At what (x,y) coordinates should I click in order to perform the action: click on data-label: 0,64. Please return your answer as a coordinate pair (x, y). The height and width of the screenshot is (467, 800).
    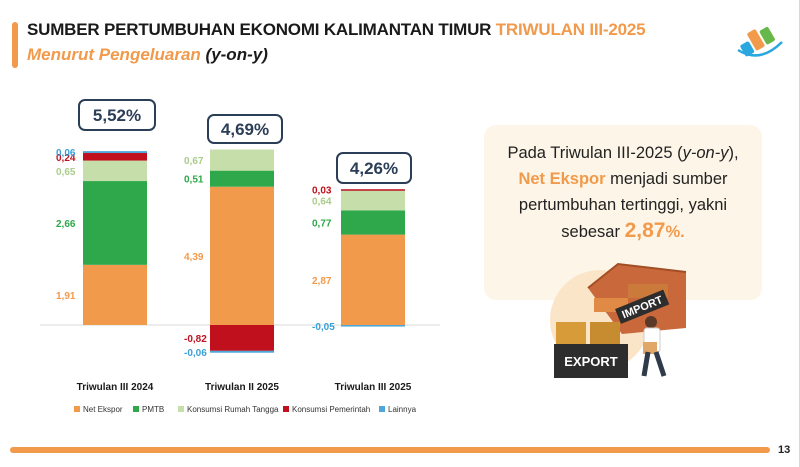
    Looking at the image, I should click on (322, 201).